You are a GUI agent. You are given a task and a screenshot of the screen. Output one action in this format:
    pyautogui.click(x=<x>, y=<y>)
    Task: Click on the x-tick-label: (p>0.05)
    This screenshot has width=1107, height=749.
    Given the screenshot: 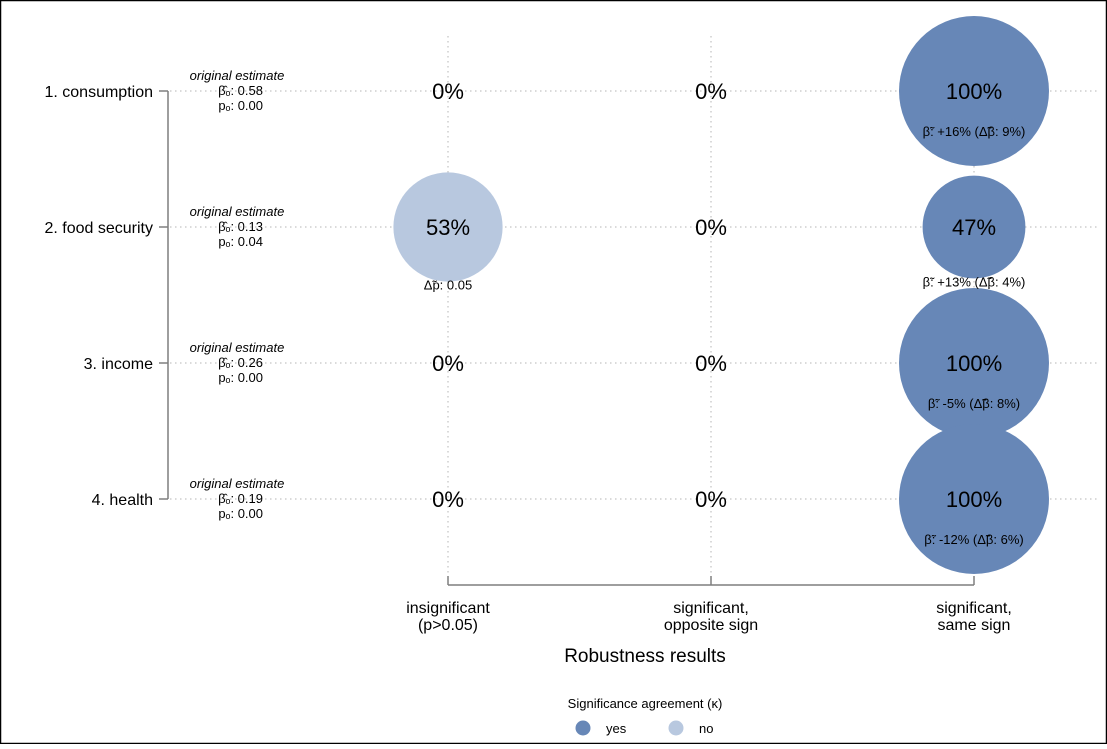 What is the action you would take?
    pyautogui.click(x=448, y=625)
    